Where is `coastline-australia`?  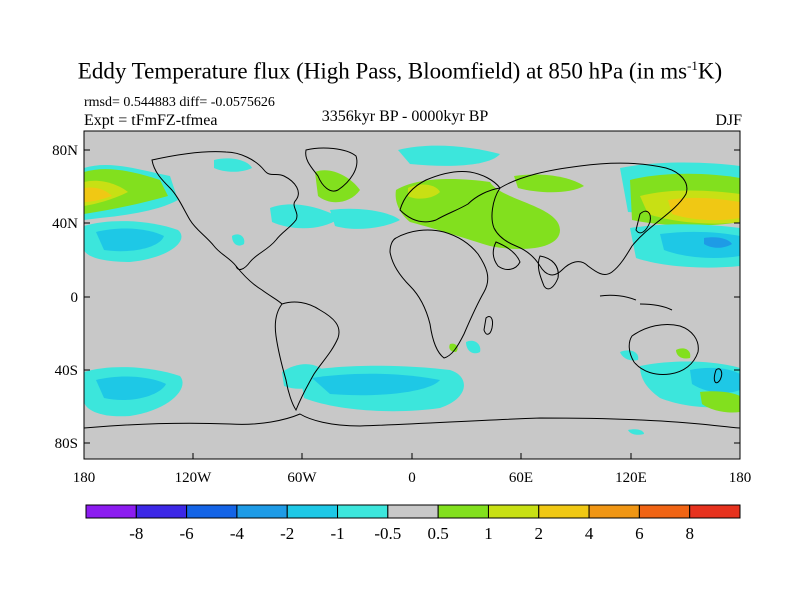 coastline-australia is located at coordinates (663, 349).